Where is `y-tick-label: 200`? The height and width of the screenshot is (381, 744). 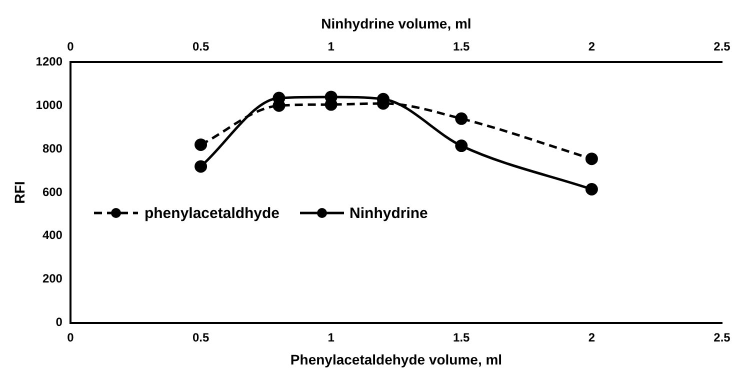
y-tick-label: 200 is located at coordinates (52, 279).